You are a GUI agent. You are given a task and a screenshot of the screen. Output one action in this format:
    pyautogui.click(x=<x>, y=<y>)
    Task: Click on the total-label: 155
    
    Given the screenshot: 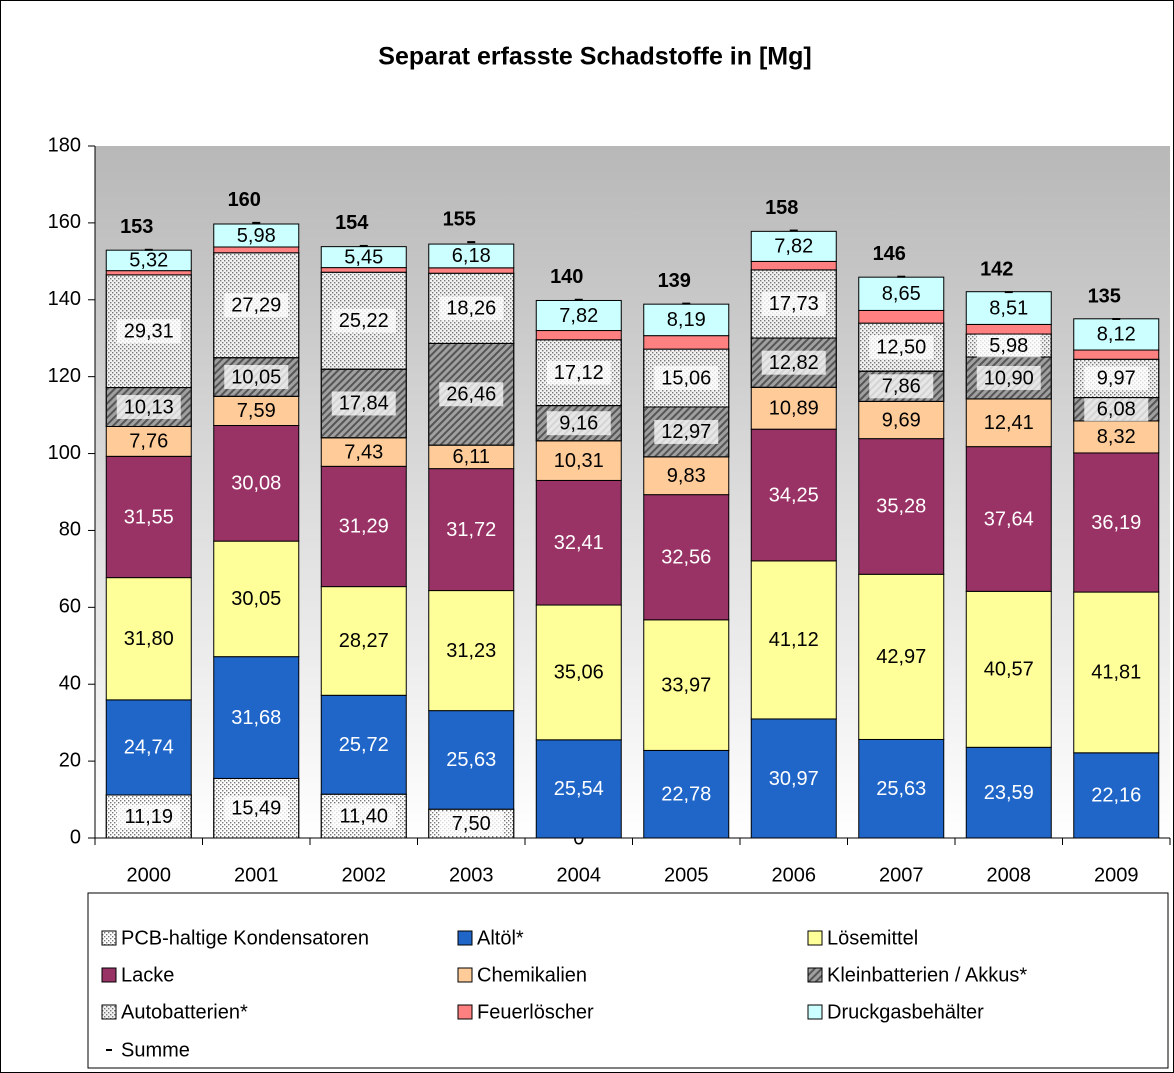 What is the action you would take?
    pyautogui.click(x=459, y=219)
    